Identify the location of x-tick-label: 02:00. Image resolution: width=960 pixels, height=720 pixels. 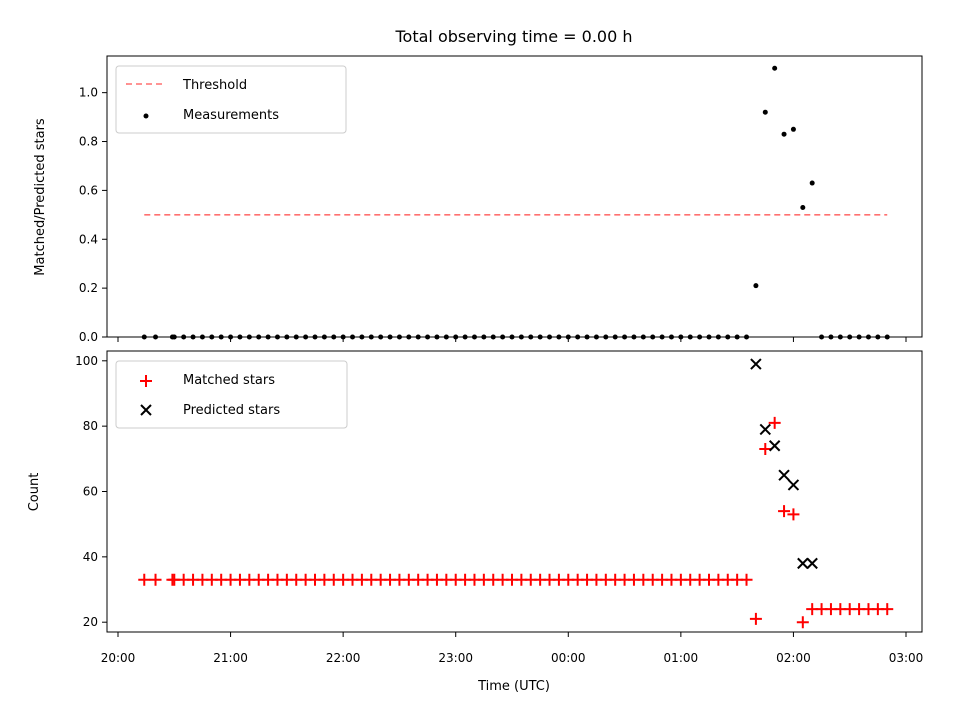
(793, 658).